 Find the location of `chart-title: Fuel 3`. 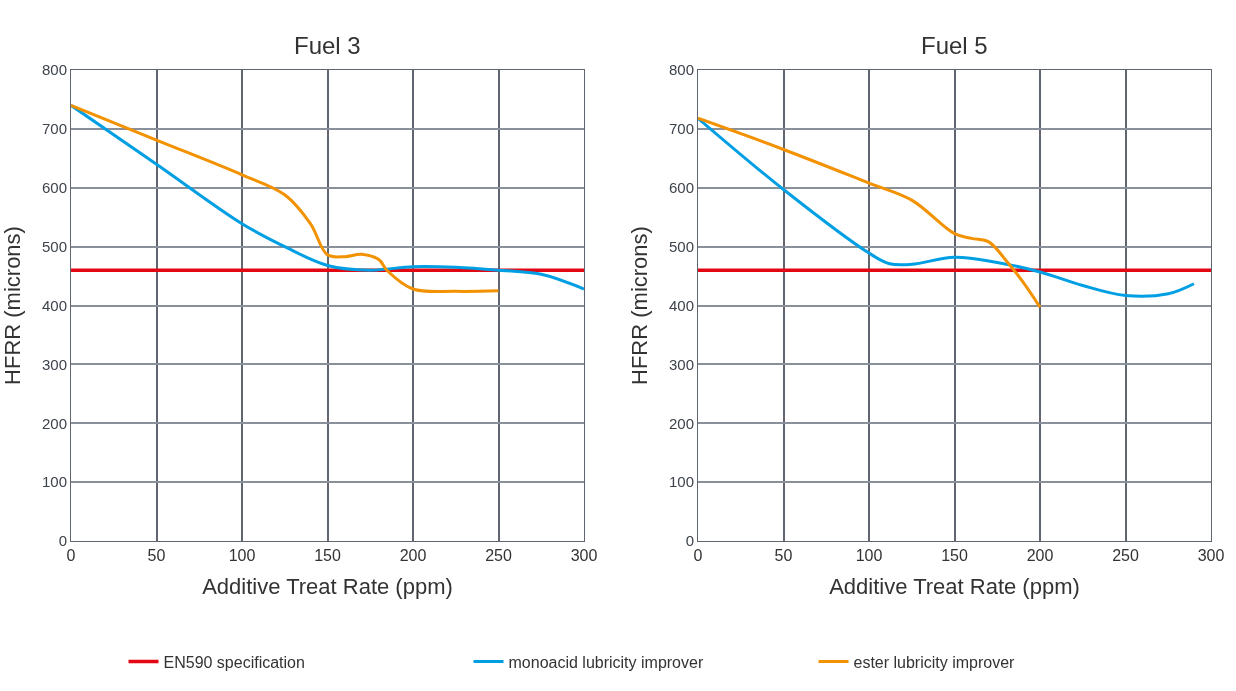

chart-title: Fuel 3 is located at coordinates (327, 45).